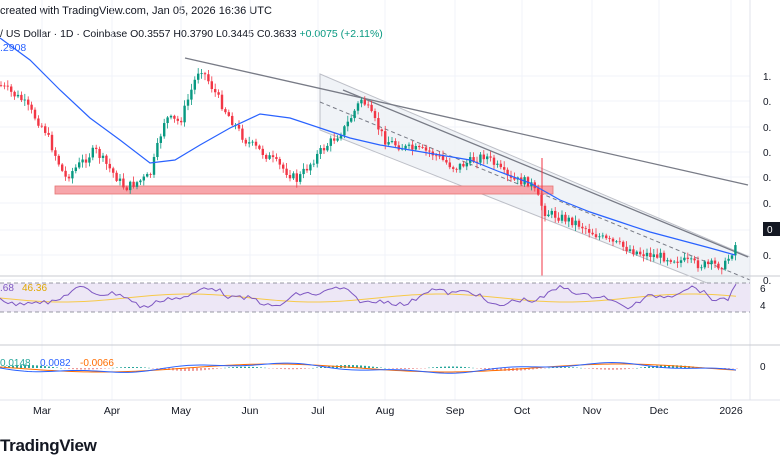  I want to click on price-scale: 1.0.0.0.0.0.0.0.0., so click(767, 179).